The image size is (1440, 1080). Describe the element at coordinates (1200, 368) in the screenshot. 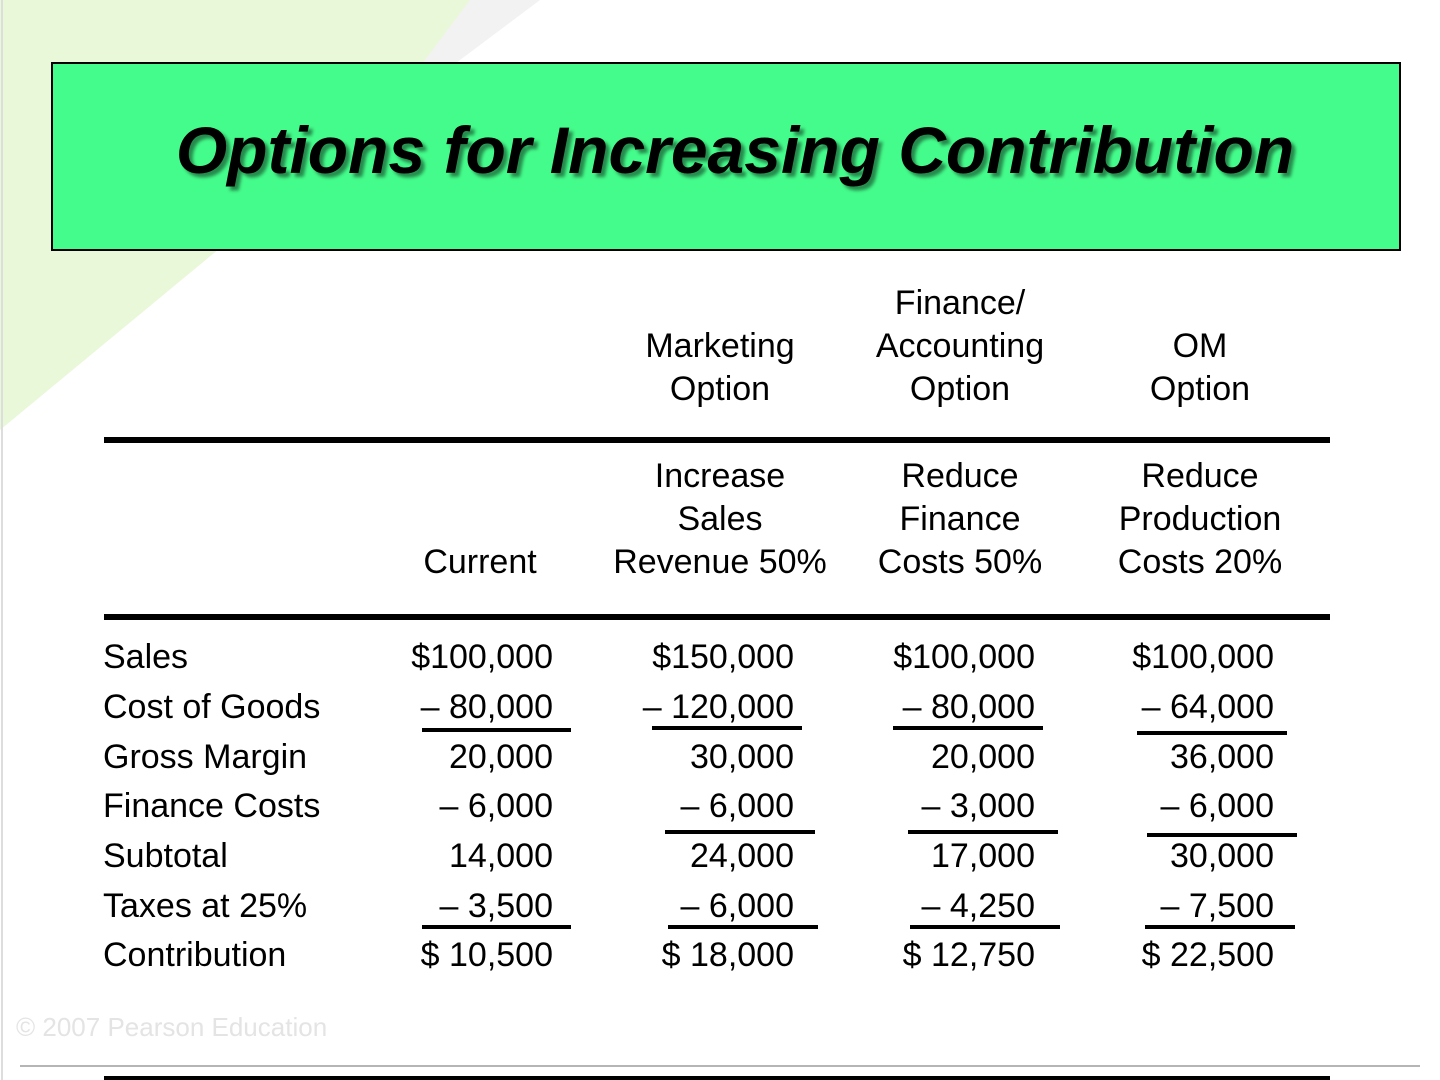

I see `header-om-option: OM Option` at that location.